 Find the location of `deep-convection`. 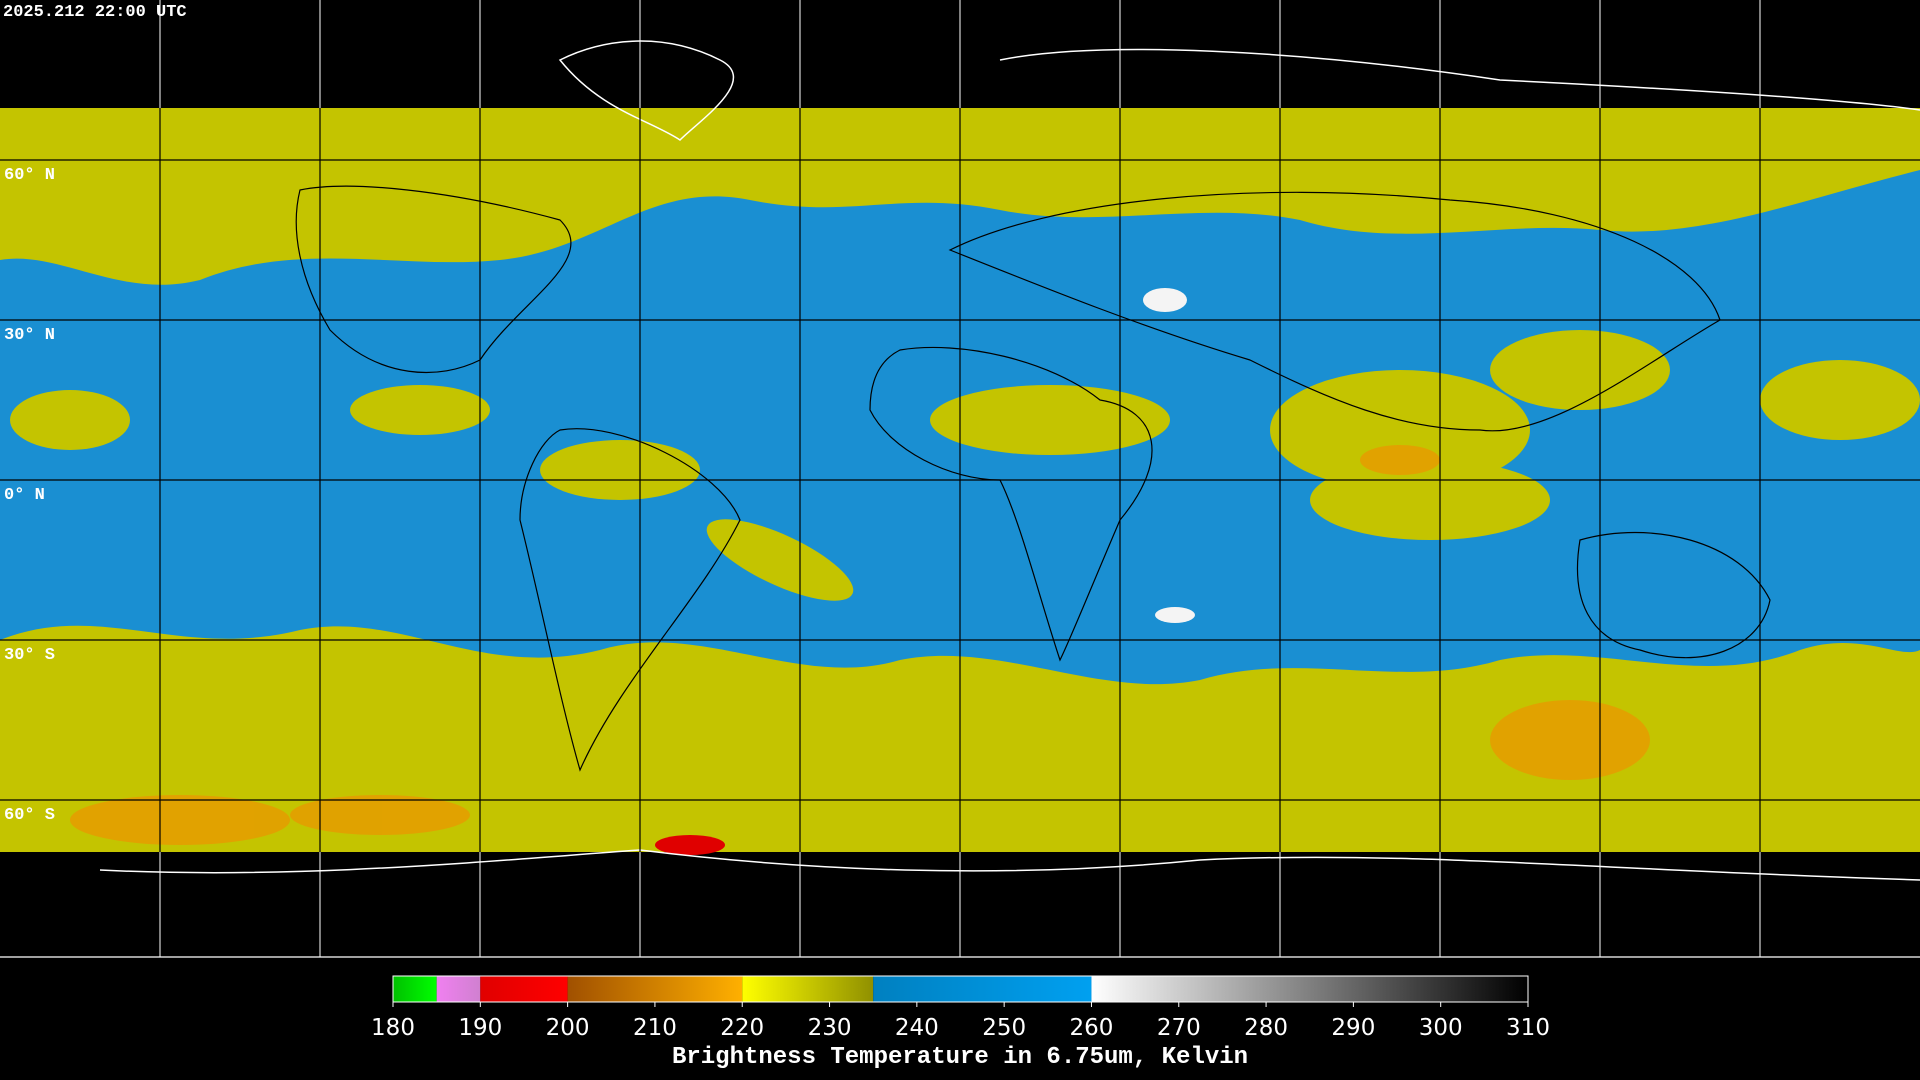

deep-convection is located at coordinates (690, 845).